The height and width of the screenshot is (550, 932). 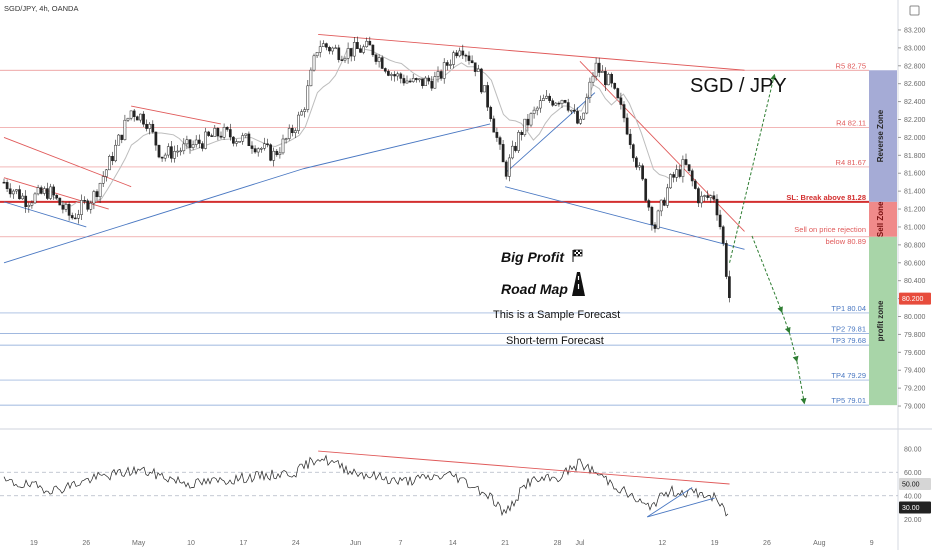 What do you see at coordinates (243, 543) in the screenshot?
I see `time-tick-label: 17` at bounding box center [243, 543].